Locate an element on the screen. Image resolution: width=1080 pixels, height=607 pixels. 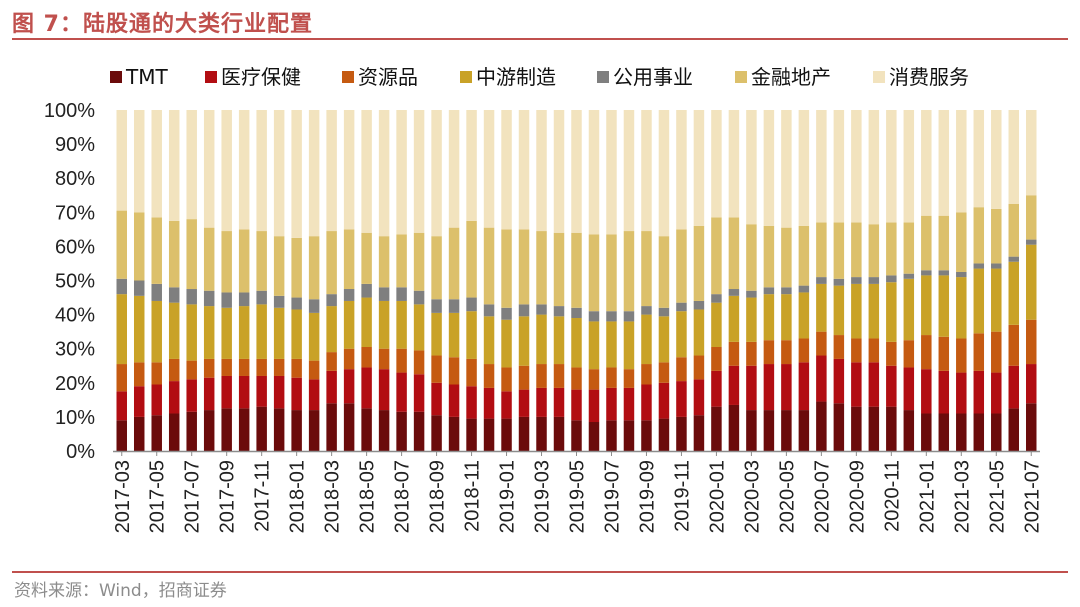
x-tick-label: 2020-11 is located at coordinates (892, 496).